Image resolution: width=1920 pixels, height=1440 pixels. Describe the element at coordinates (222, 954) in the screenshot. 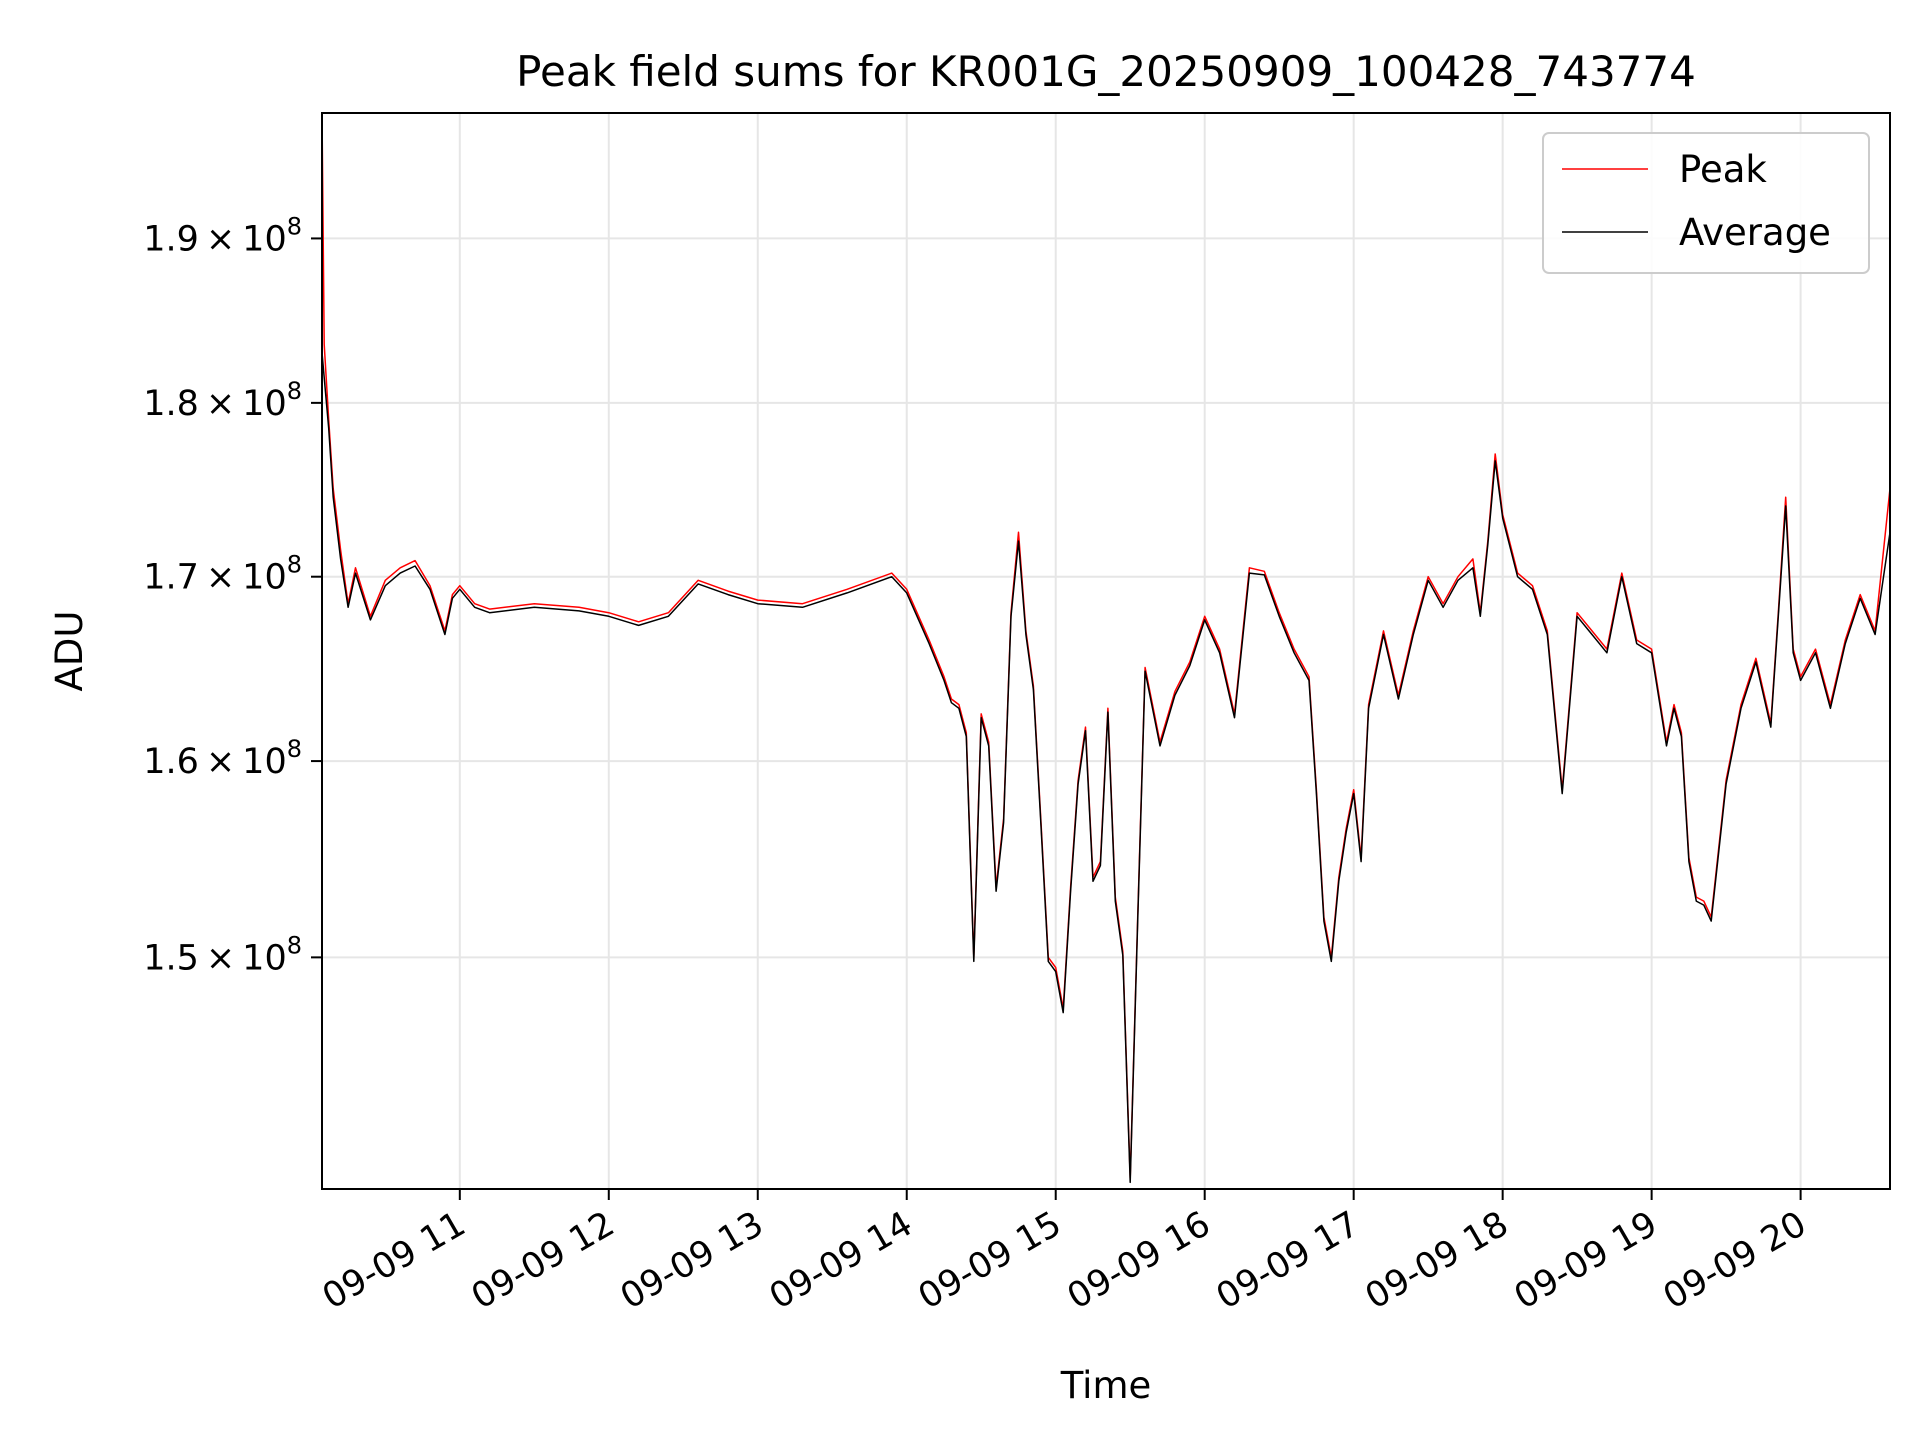

I see `y-tick-label: 1.5 × 108` at that location.